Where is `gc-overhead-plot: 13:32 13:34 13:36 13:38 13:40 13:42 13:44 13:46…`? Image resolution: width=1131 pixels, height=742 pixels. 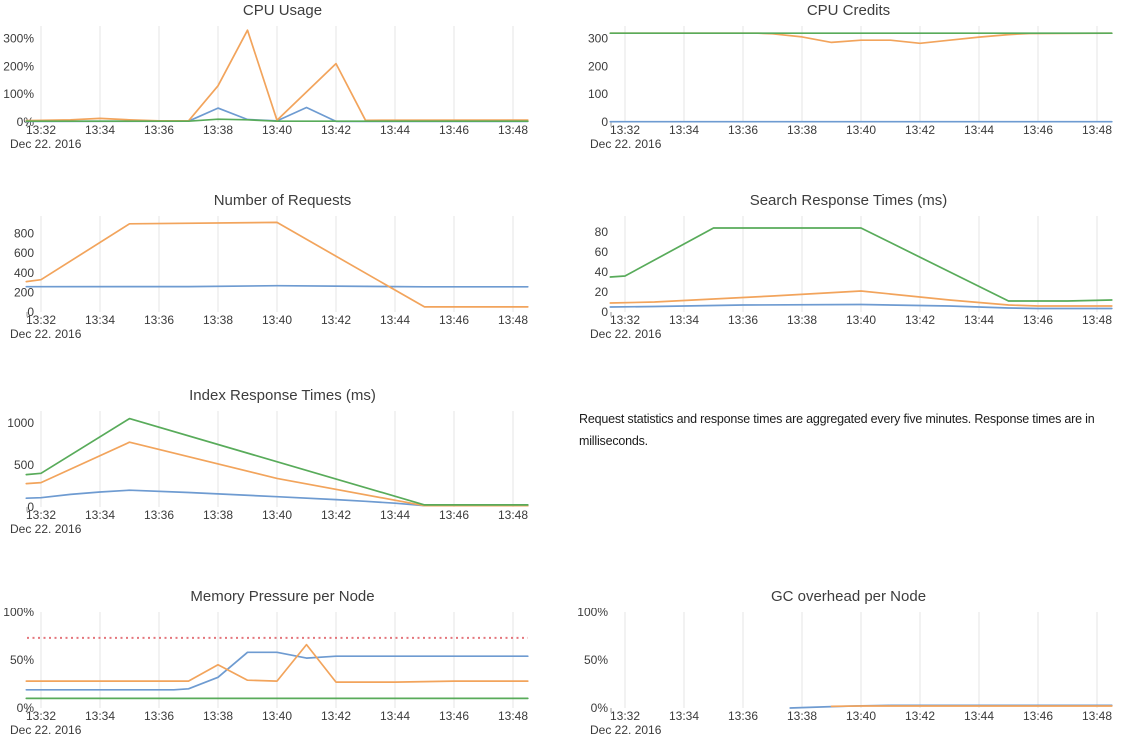 gc-overhead-plot: 13:32 13:34 13:36 13:38 13:40 13:42 13:44 13:46… is located at coordinates (848, 675).